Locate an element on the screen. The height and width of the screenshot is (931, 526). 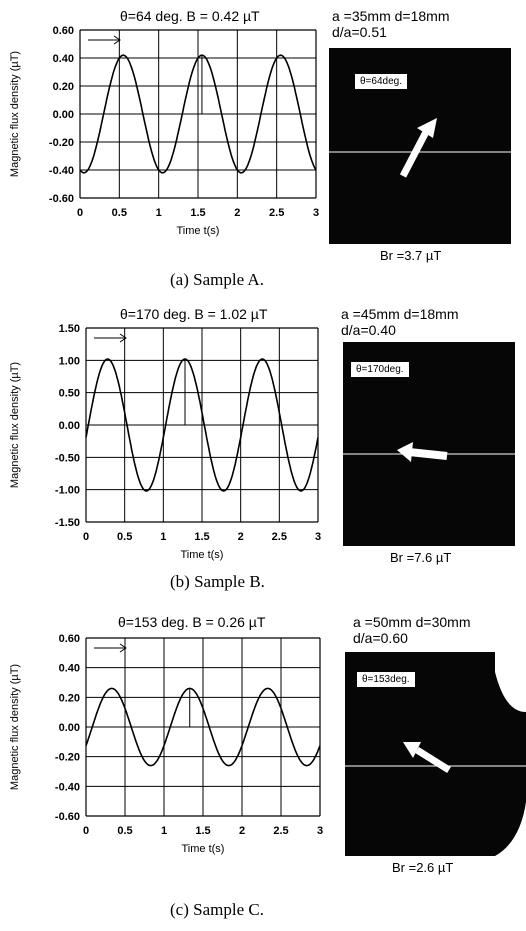
sample-header: a =35mm d=18mm d/a=0.51 is located at coordinates (391, 24).